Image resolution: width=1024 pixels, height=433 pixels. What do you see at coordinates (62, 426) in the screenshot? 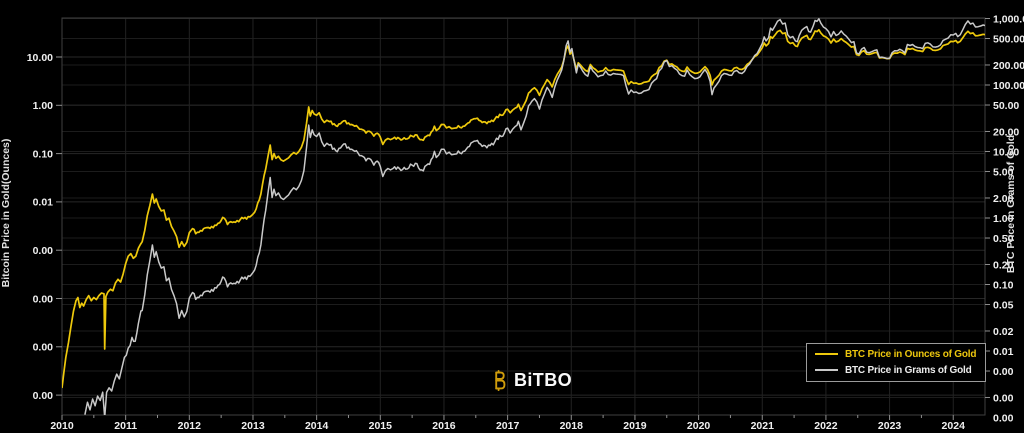
I see `svg-text: 2010` at bounding box center [62, 426].